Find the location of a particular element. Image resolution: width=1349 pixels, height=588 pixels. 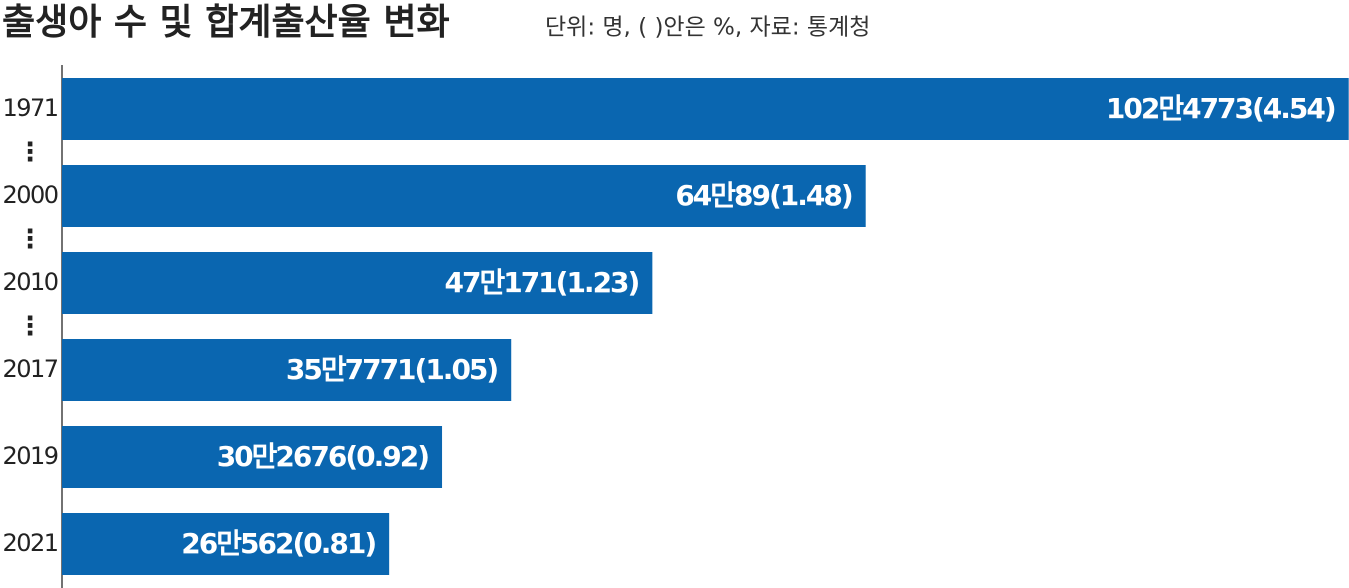

value-label: 35만7771(1.05) is located at coordinates (392, 369).